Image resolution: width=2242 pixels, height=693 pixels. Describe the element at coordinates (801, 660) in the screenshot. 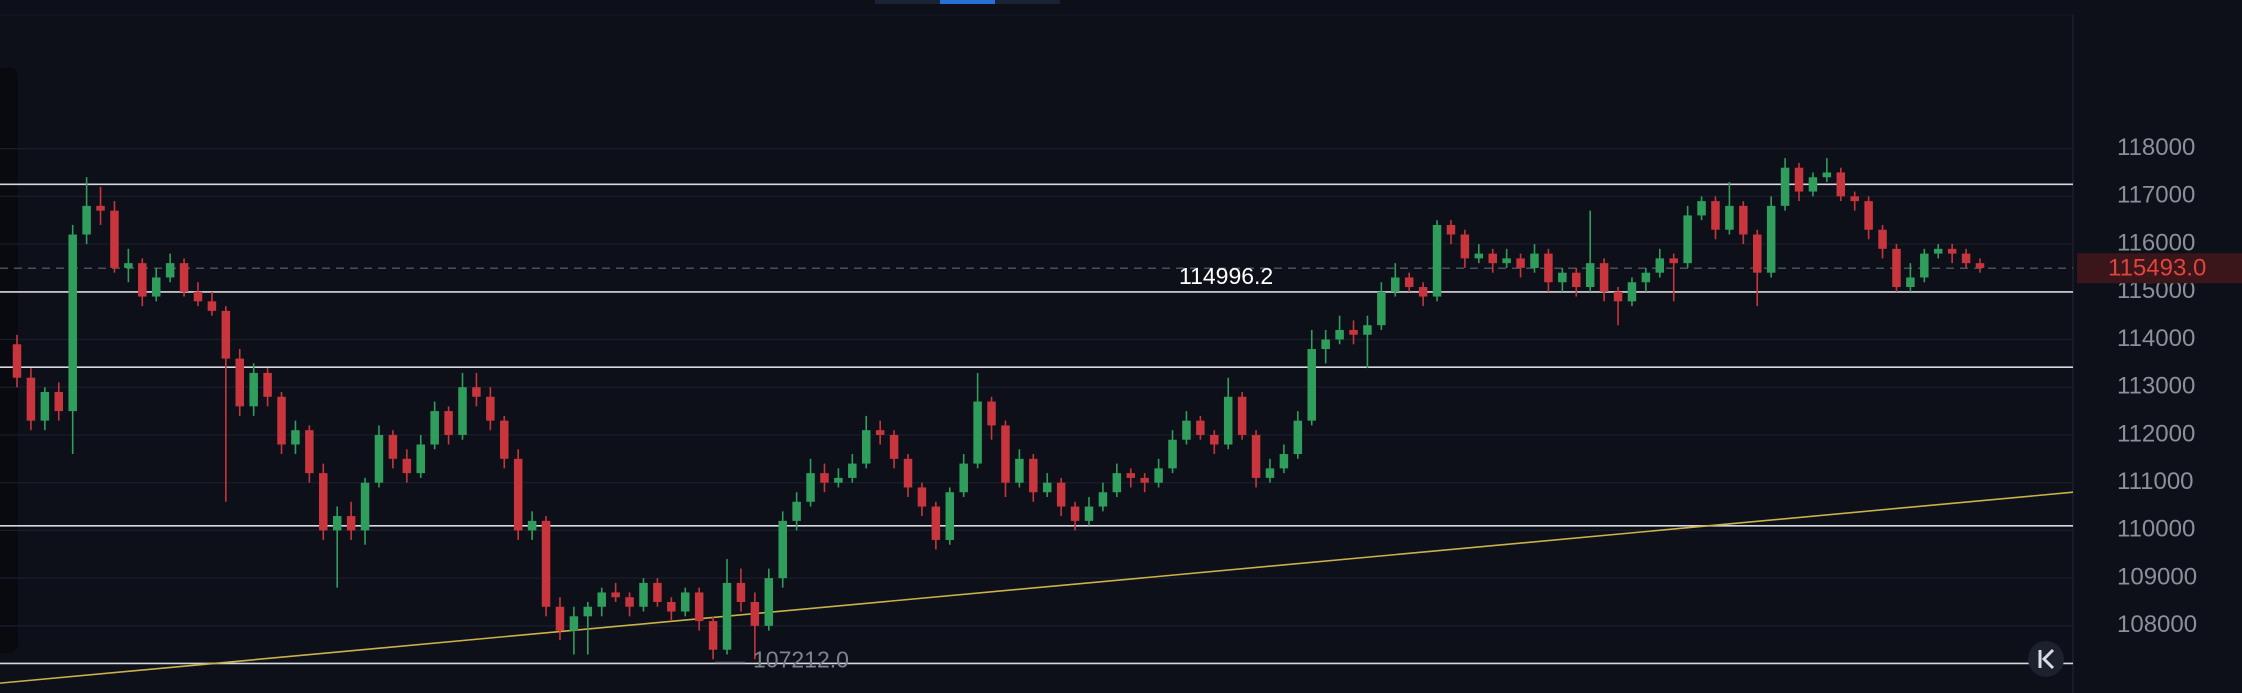

I see `level-label: 107212.0` at that location.